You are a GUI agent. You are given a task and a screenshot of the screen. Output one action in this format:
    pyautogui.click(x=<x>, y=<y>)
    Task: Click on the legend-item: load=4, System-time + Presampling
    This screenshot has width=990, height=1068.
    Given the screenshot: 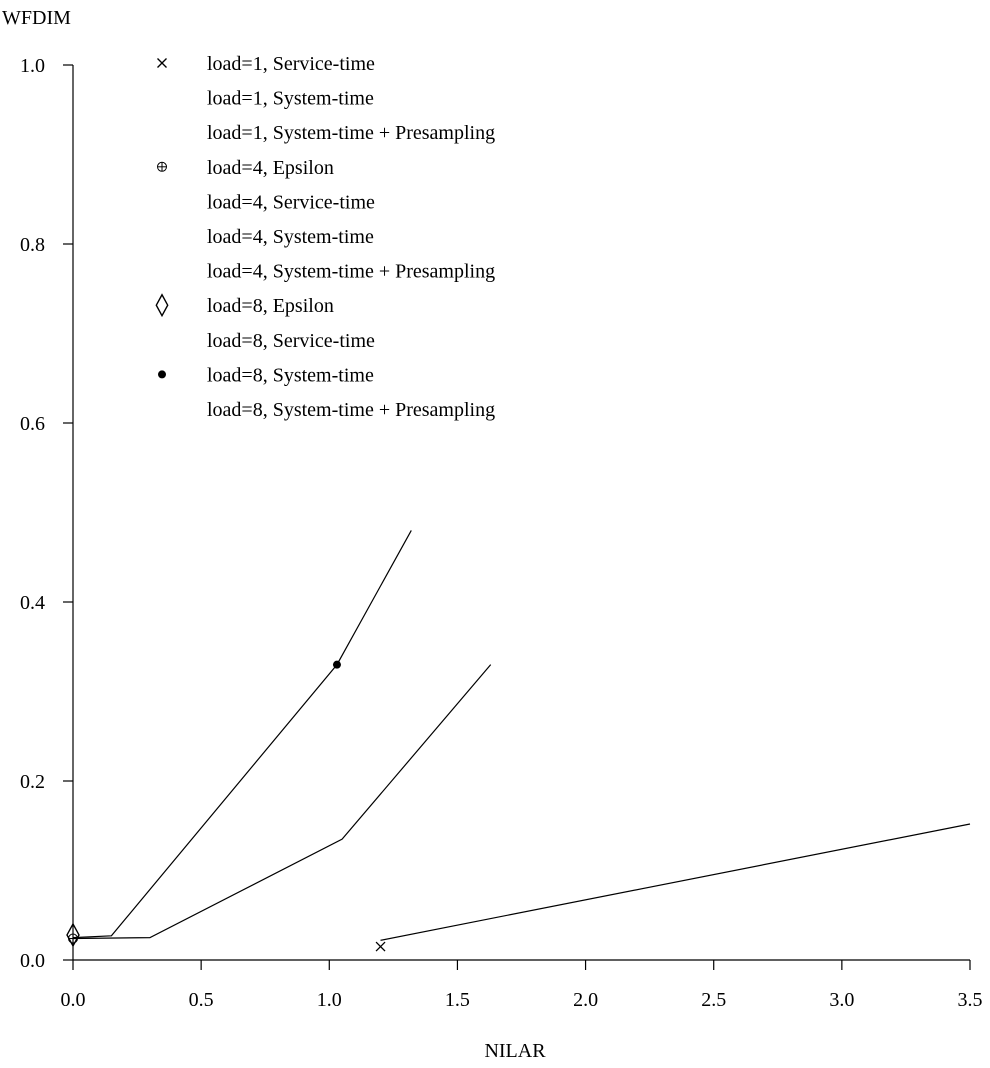 What is the action you would take?
    pyautogui.click(x=351, y=272)
    